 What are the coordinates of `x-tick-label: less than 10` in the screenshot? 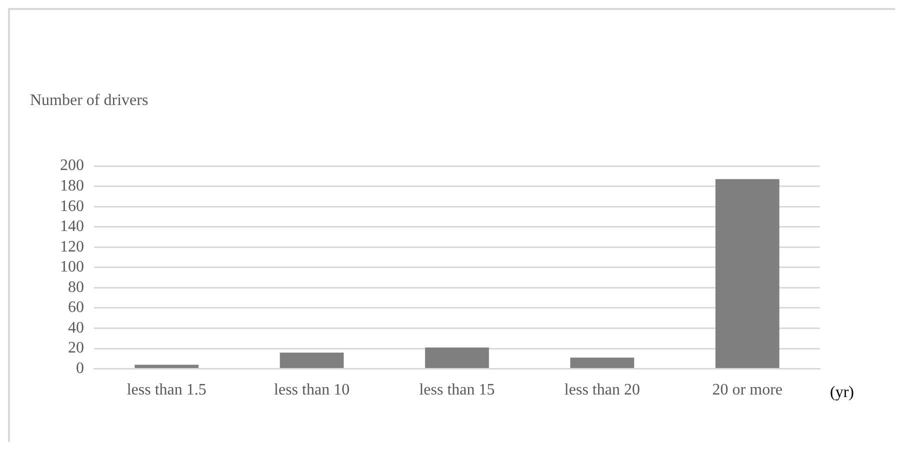 It's located at (312, 390).